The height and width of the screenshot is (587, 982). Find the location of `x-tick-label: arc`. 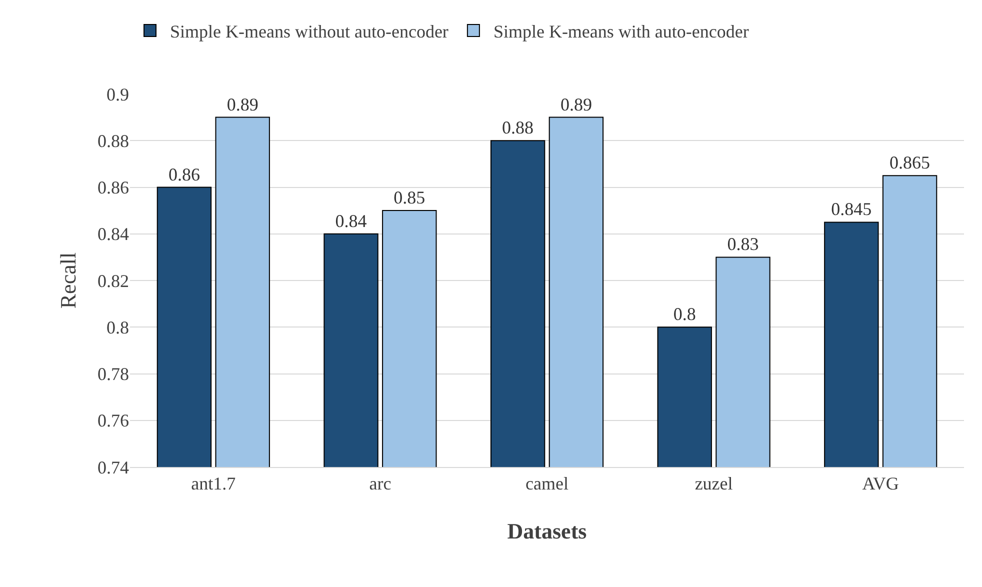

x-tick-label: arc is located at coordinates (380, 484).